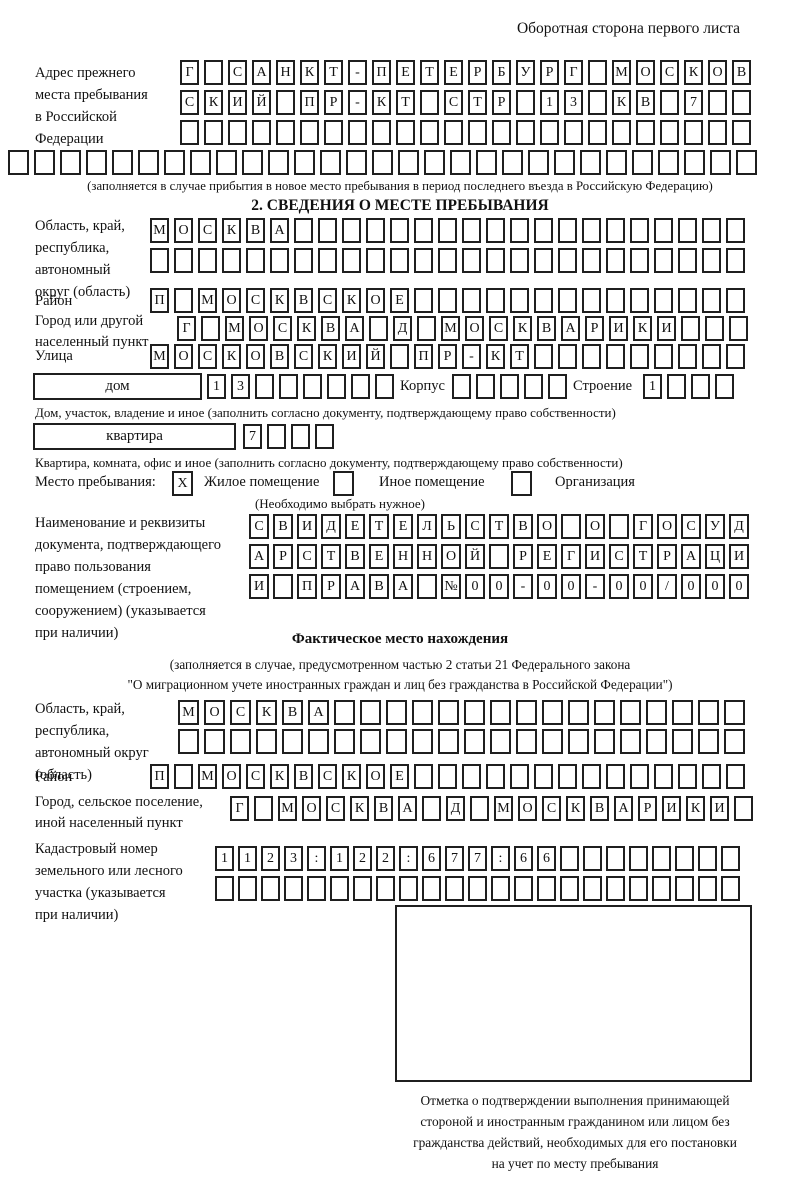 Image resolution: width=800 pixels, height=1180 pixels. Describe the element at coordinates (667, 586) in the screenshot. I see `char-cell: /` at that location.